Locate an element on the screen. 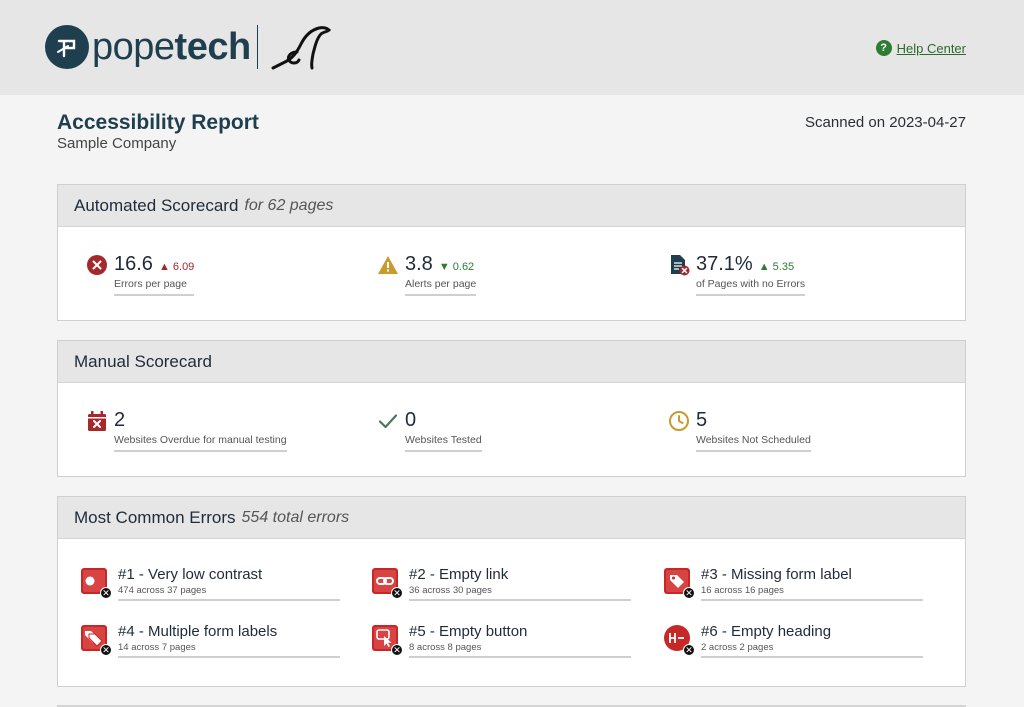 The width and height of the screenshot is (1024, 707). popetech-logo-mark-icon is located at coordinates (67, 47).